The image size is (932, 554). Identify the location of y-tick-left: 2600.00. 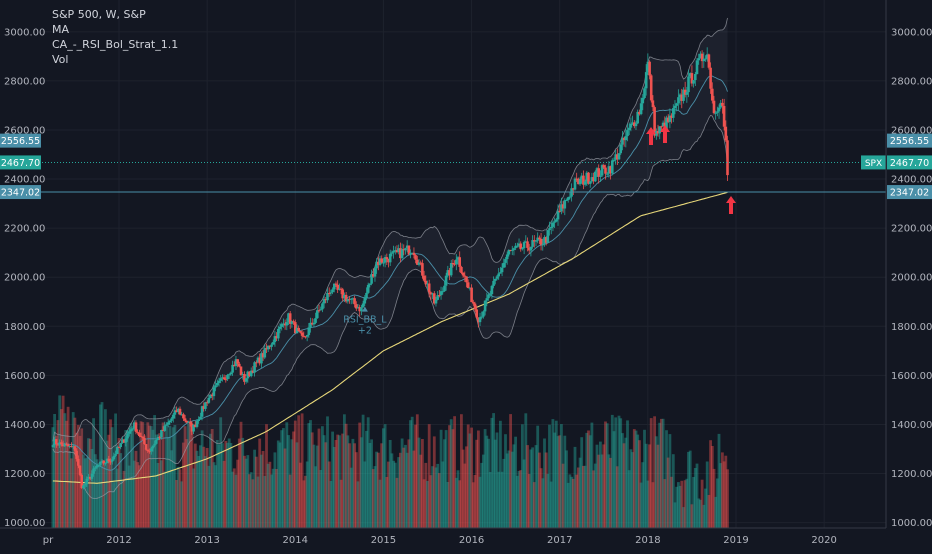
(24, 130).